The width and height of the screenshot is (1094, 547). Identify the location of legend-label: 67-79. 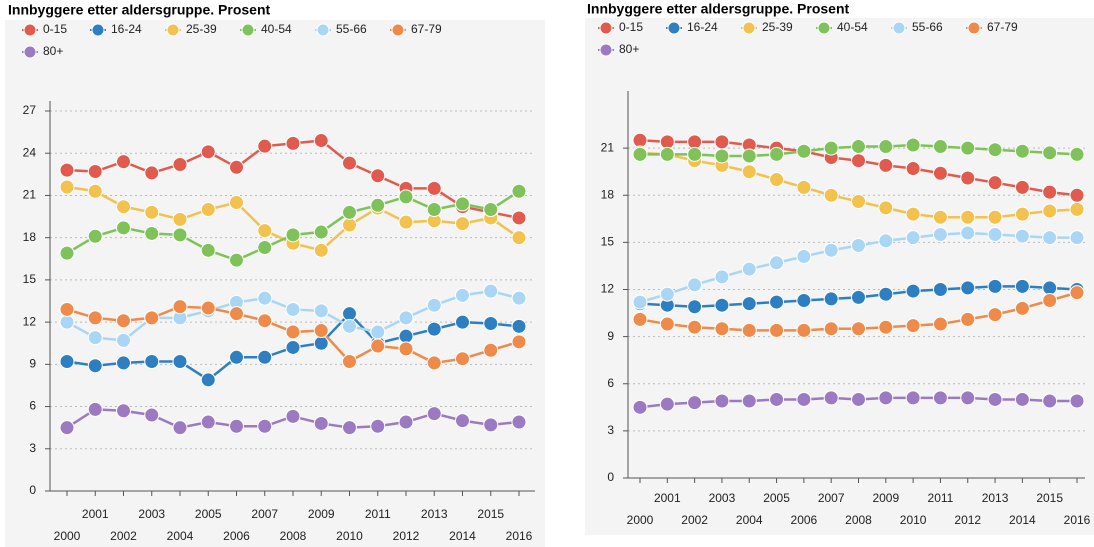
(1002, 27).